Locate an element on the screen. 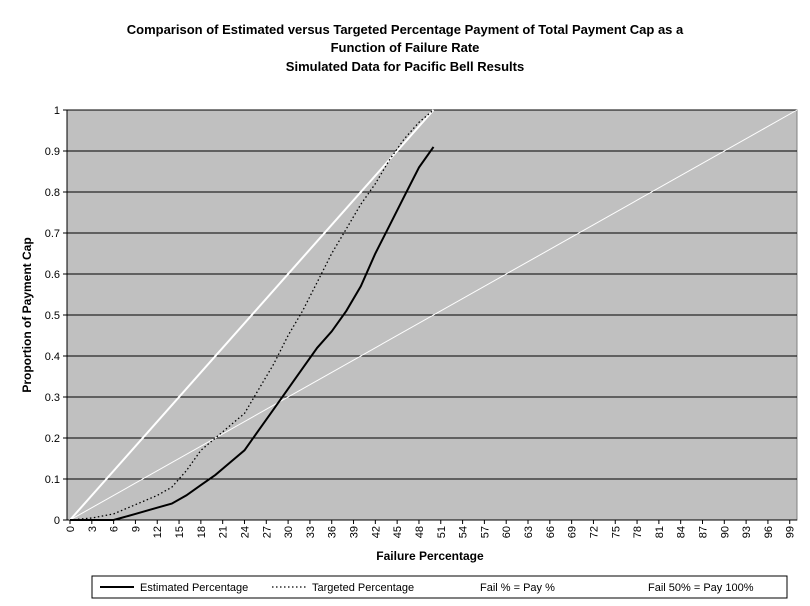 This screenshot has height=606, width=810. x-tick-label: 81 is located at coordinates (660, 532).